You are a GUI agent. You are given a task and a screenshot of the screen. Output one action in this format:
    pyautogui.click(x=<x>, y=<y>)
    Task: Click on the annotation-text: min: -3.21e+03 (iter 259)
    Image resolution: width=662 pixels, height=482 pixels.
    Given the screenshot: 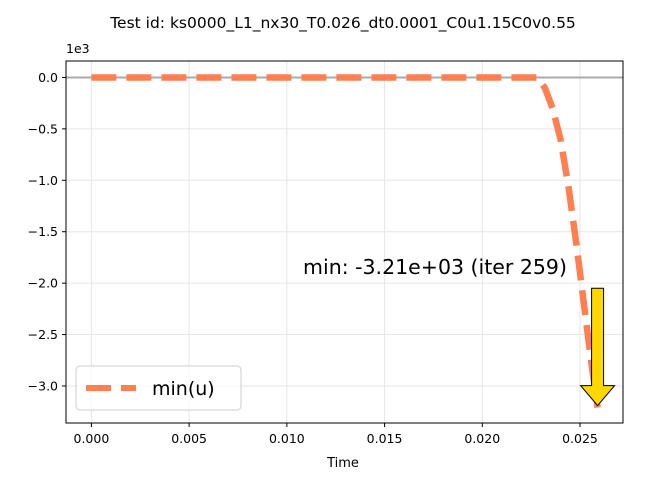 What is the action you would take?
    pyautogui.click(x=435, y=267)
    